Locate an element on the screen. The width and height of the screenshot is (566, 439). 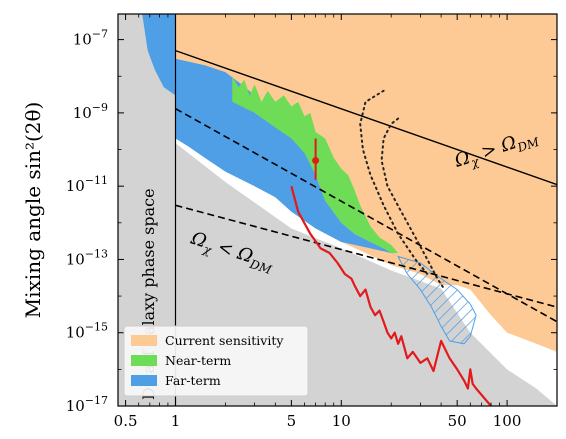
y-tick-label: 10⁻¹¹ is located at coordinates (87, 184).